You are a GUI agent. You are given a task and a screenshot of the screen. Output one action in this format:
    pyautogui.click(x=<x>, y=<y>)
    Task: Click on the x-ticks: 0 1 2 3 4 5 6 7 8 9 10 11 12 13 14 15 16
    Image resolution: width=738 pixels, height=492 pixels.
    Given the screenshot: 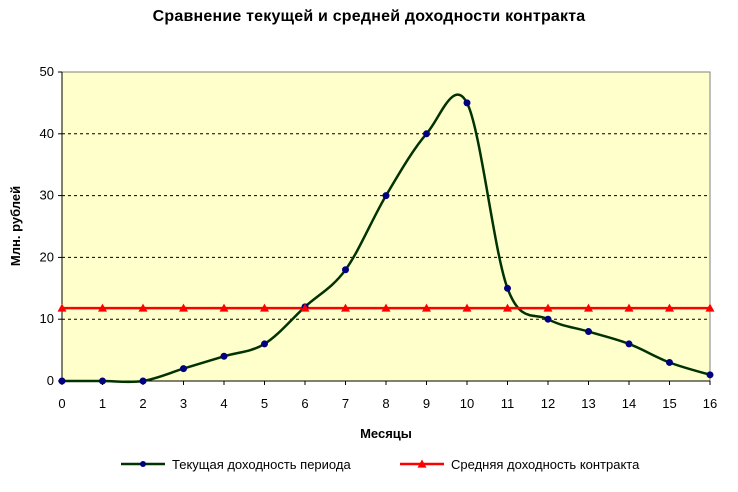 What is the action you would take?
    pyautogui.click(x=387, y=396)
    